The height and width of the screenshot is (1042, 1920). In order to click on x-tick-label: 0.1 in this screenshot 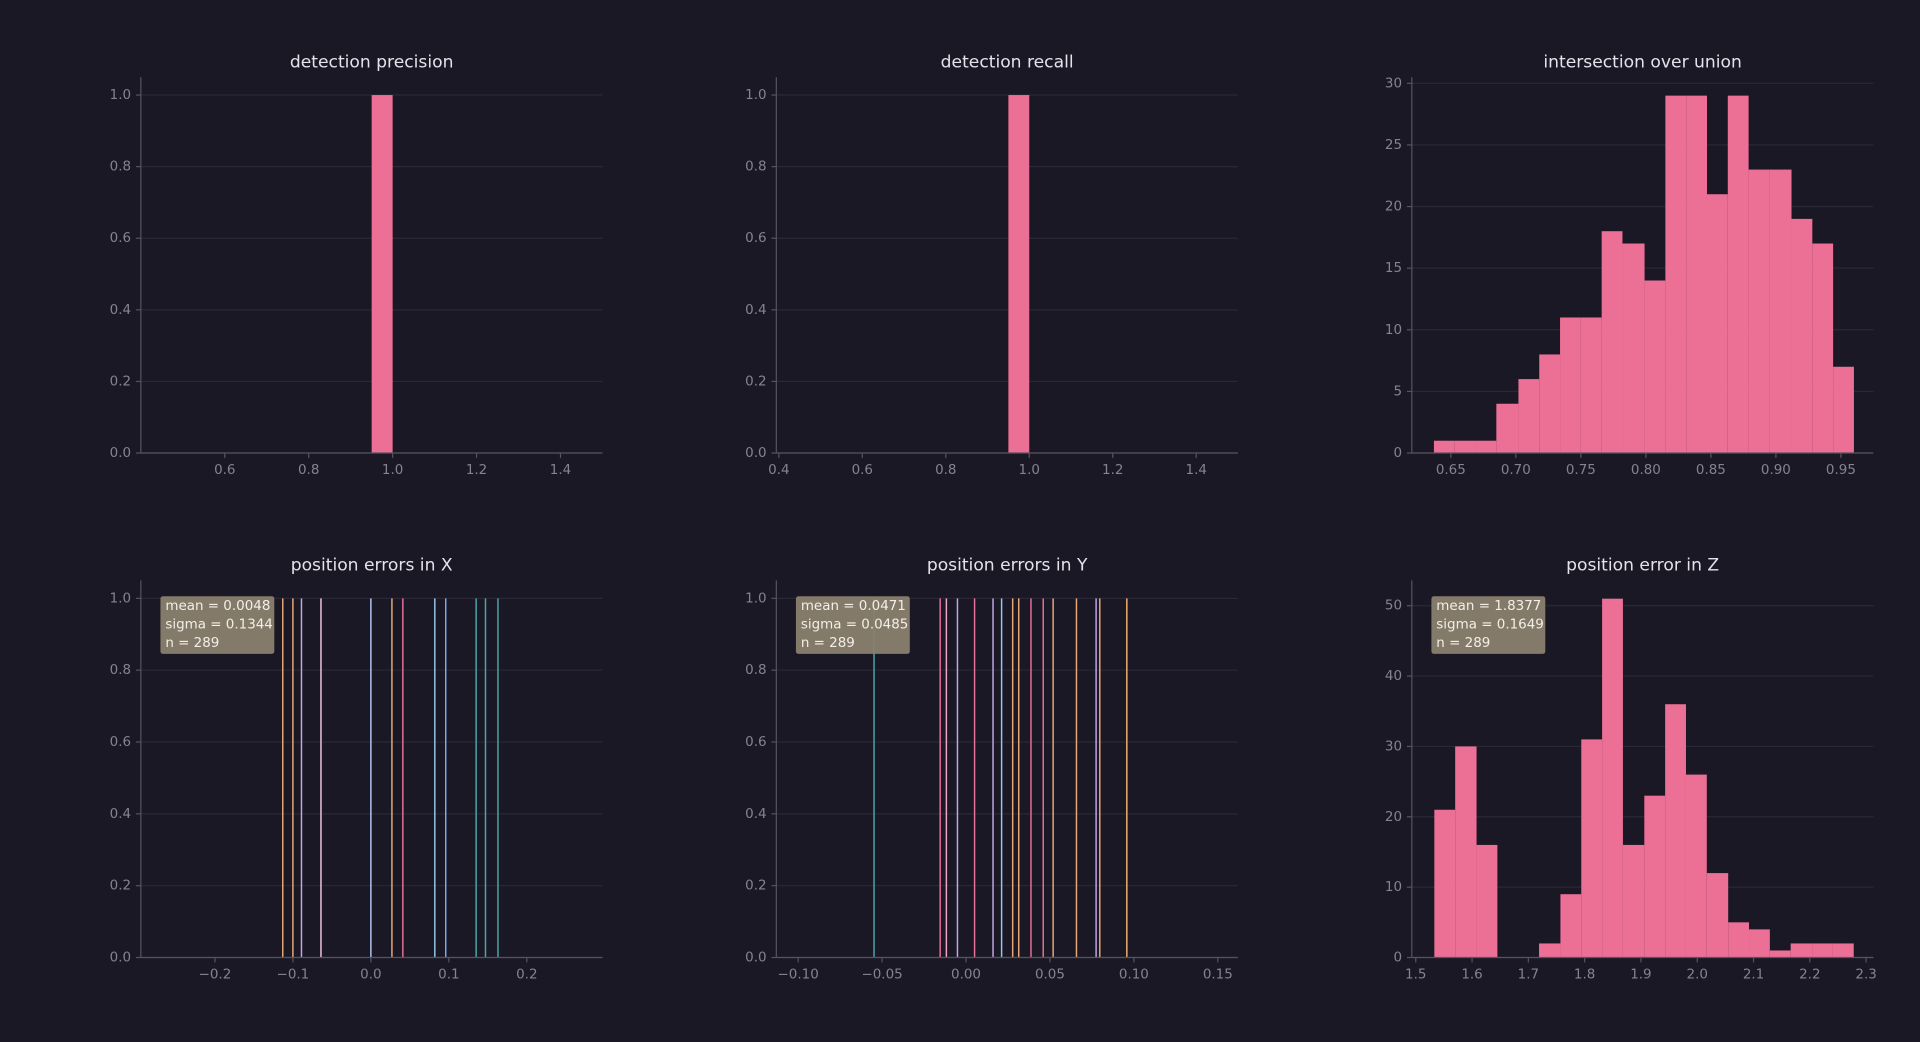, I will do `click(448, 975)`.